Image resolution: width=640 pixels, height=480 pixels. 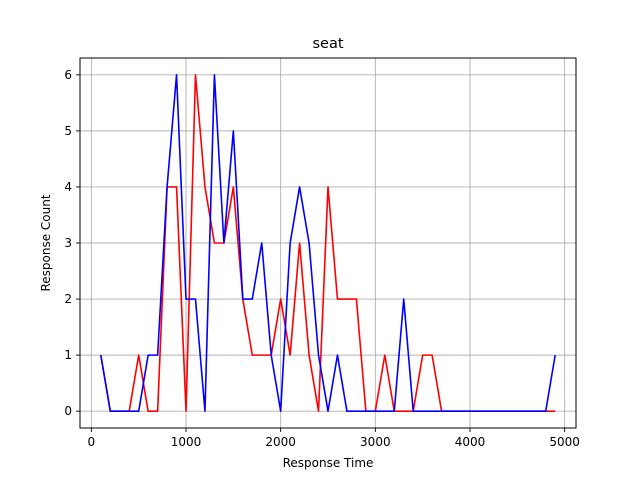 I want to click on y-axis-label: Response Count, so click(x=46, y=242).